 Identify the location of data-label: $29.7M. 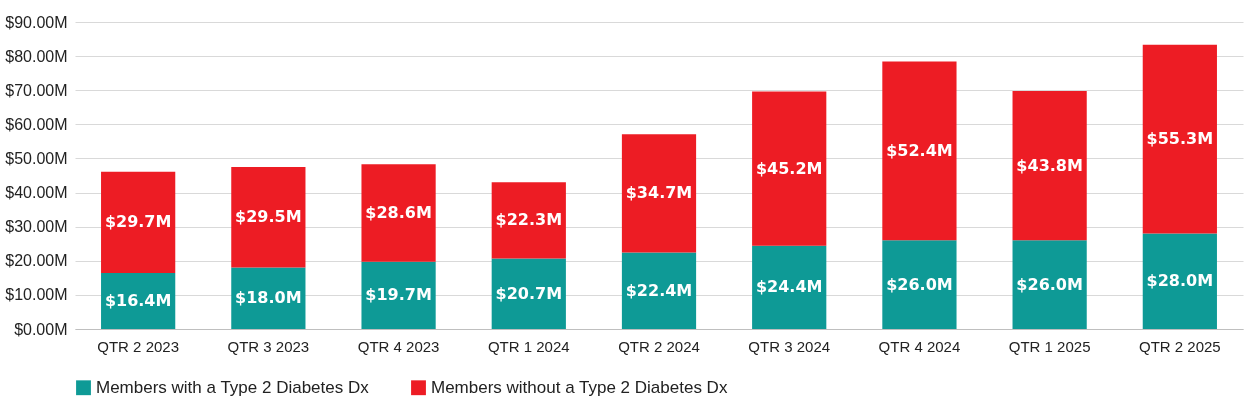
(138, 222).